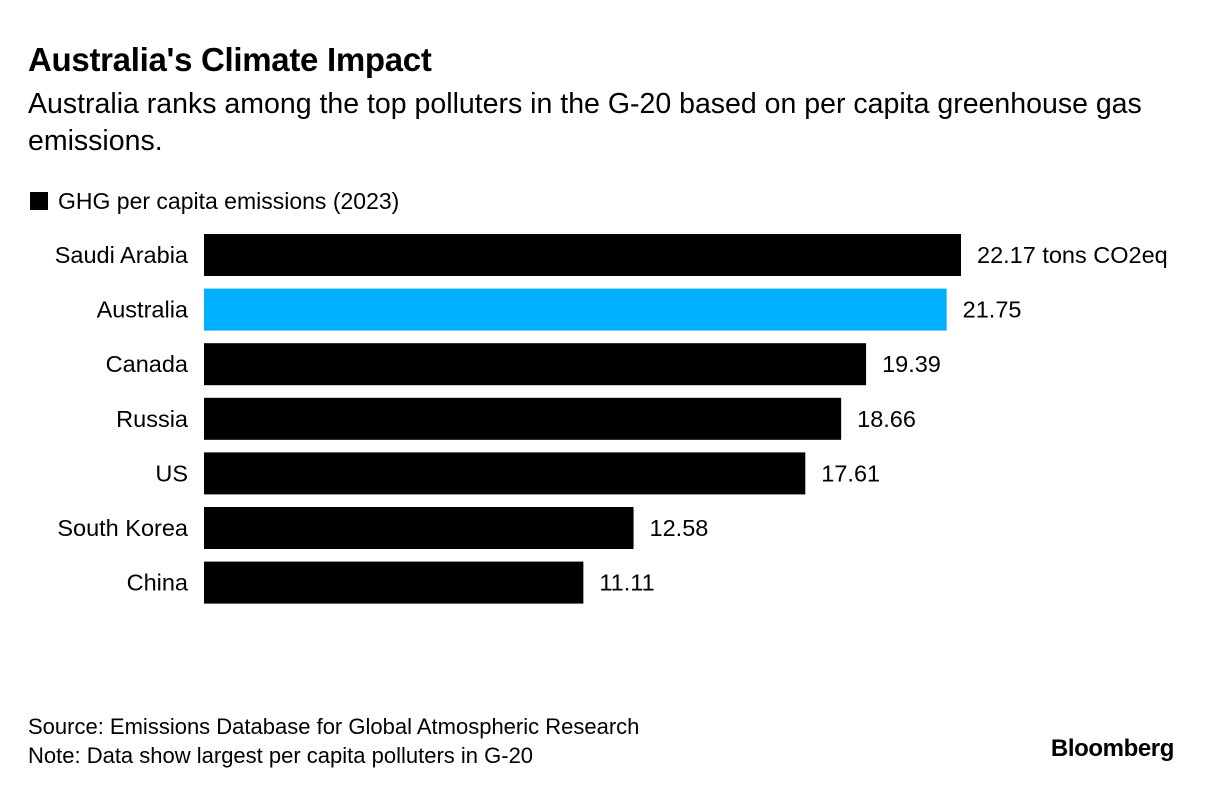 The image size is (1212, 794). I want to click on bar-south-korea, so click(419, 528).